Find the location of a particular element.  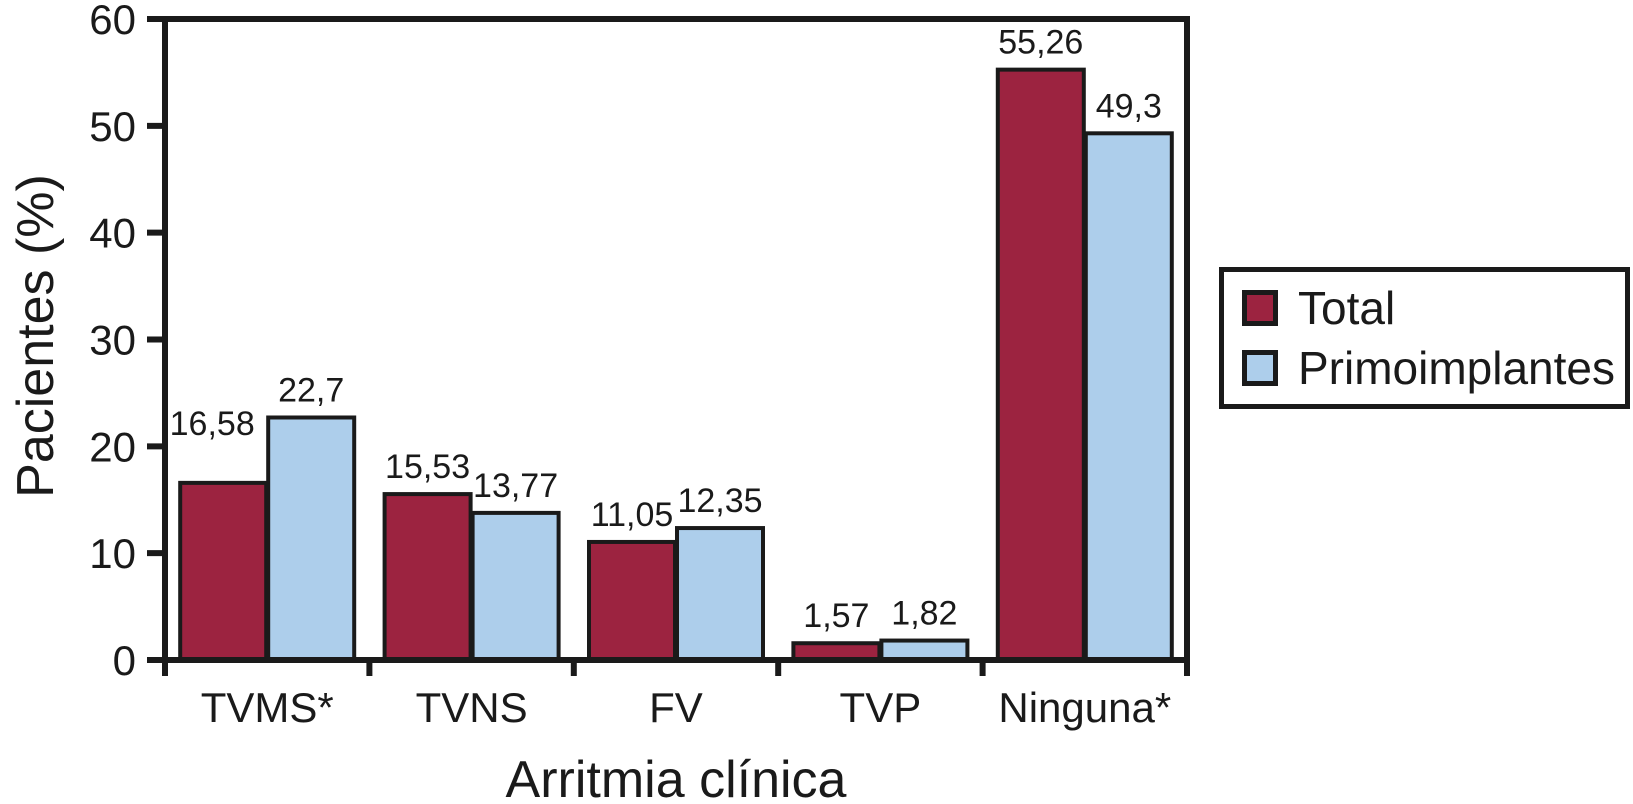

value-label-primoimplantes-1: 13,77 is located at coordinates (515, 486).